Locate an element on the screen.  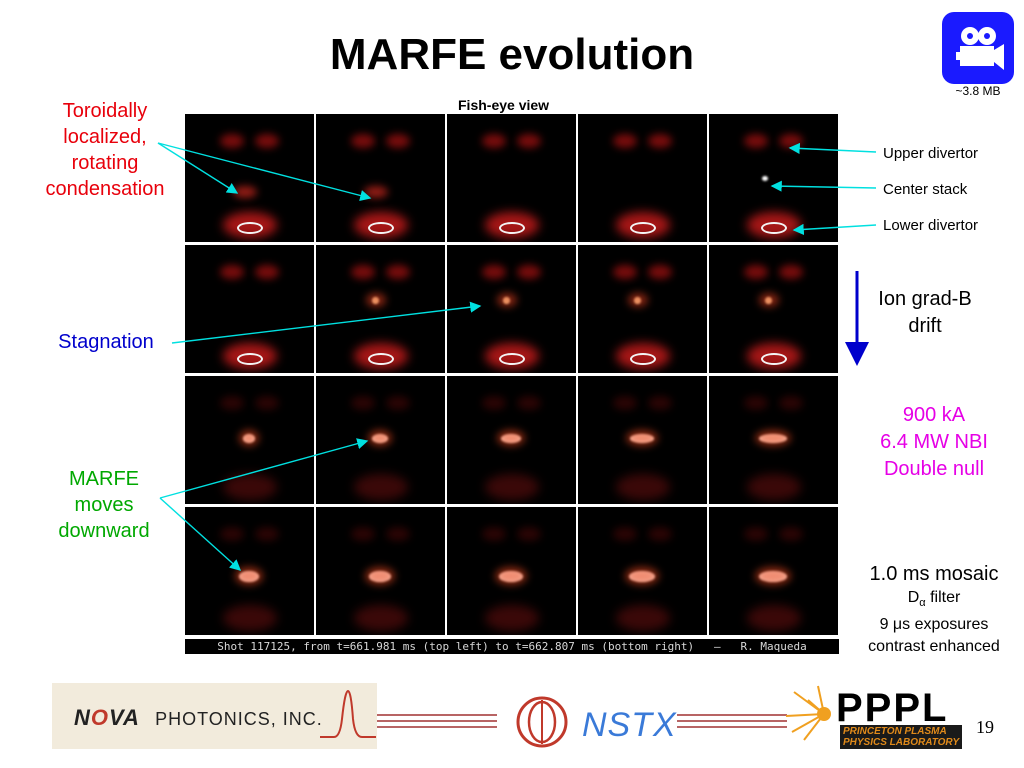
pulse-wave-icon is located at coordinates (348, 713).